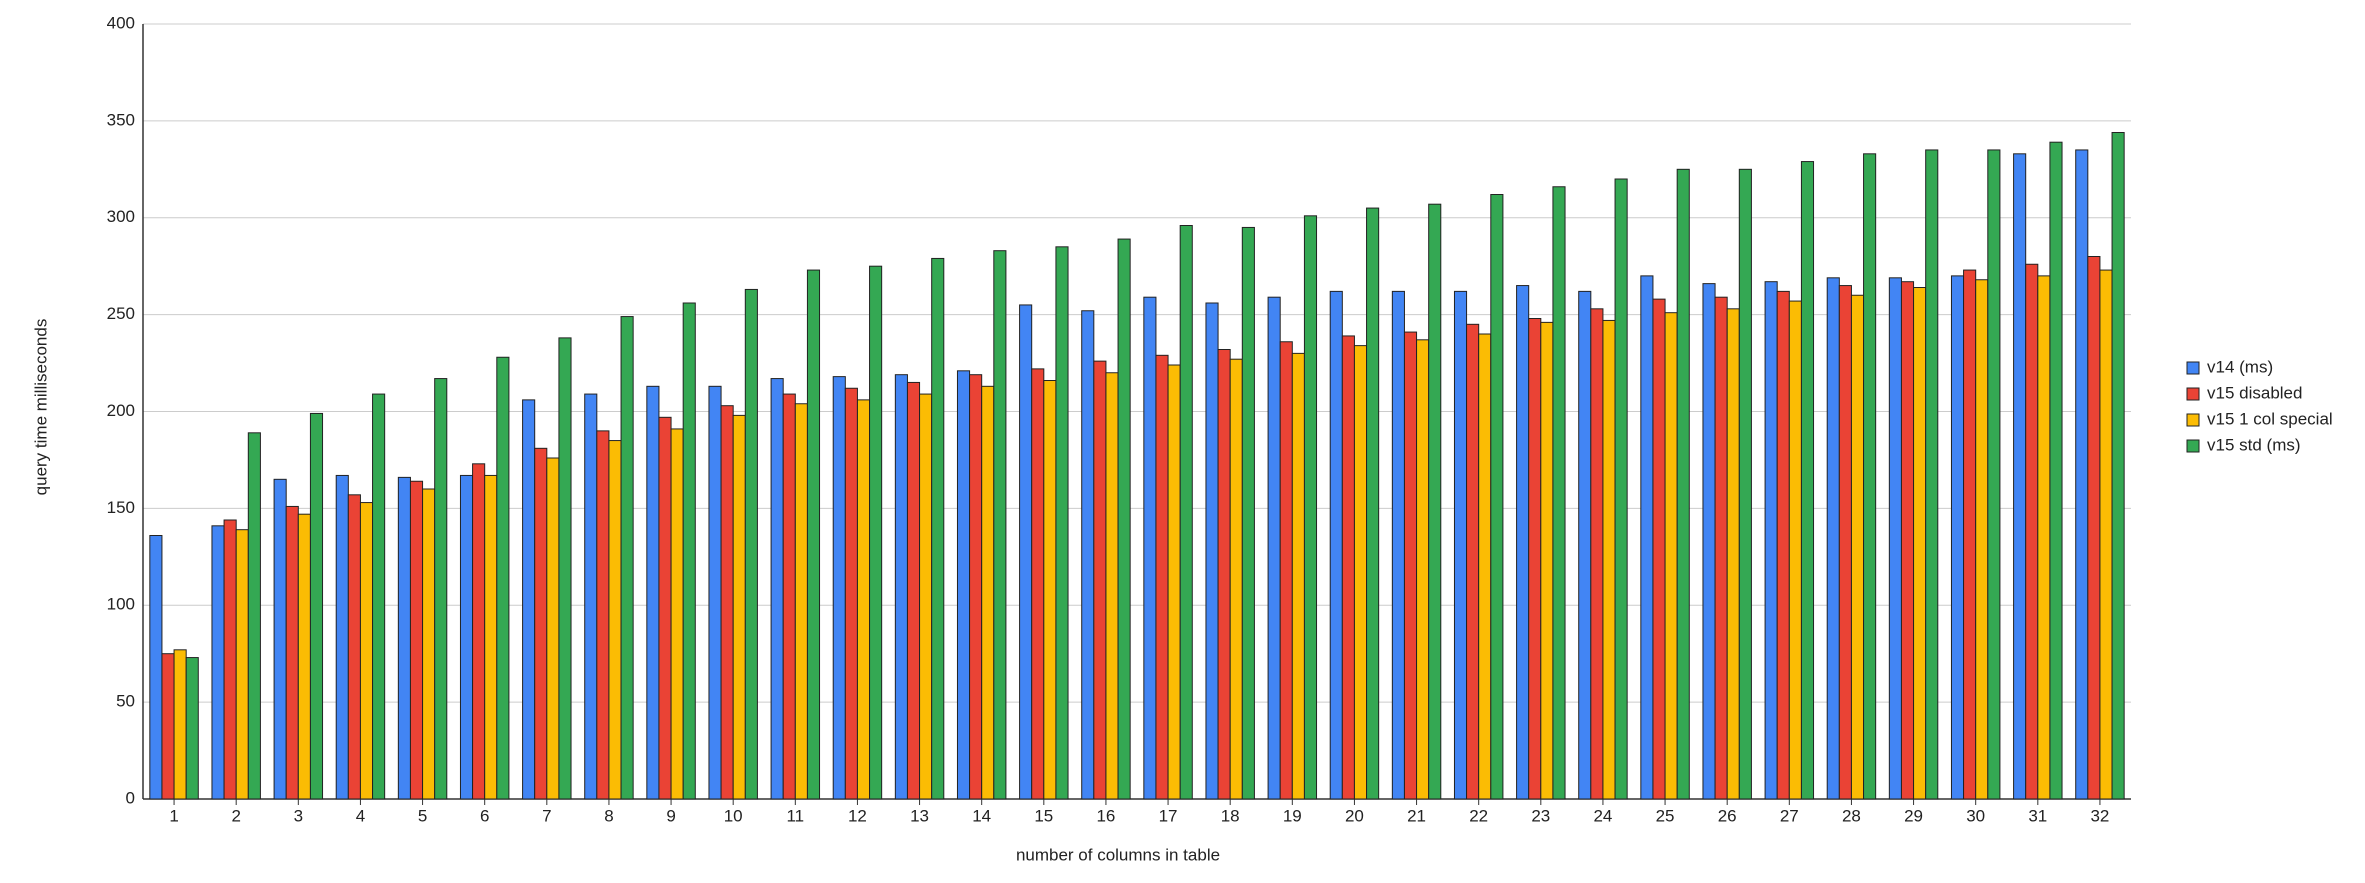 The height and width of the screenshot is (883, 2365). What do you see at coordinates (298, 815) in the screenshot?
I see `x-tick-label: 3` at bounding box center [298, 815].